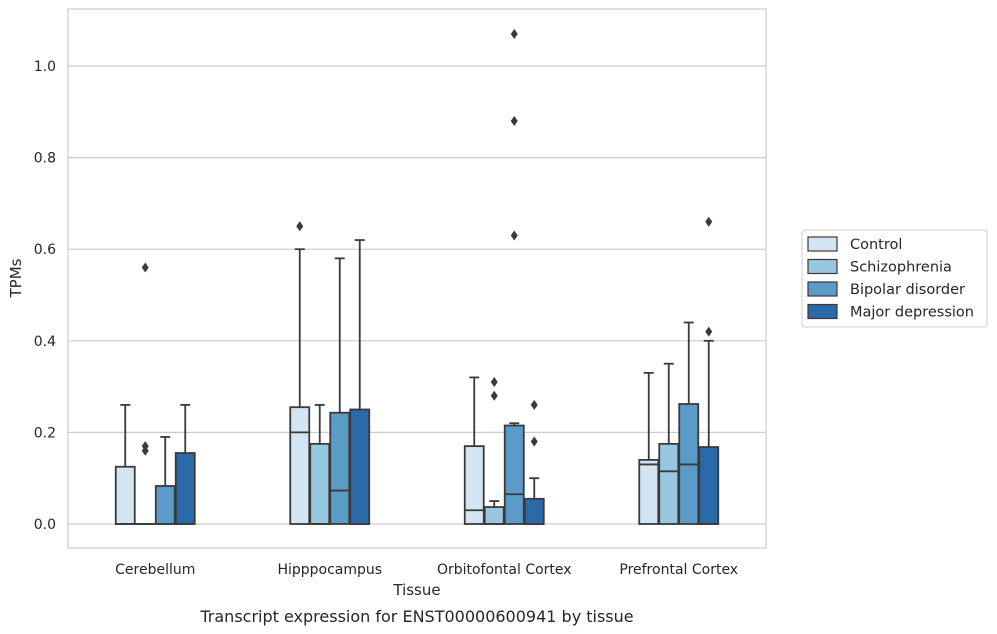 Image resolution: width=997 pixels, height=634 pixels. I want to click on y-tick-label: 0.6, so click(45, 250).